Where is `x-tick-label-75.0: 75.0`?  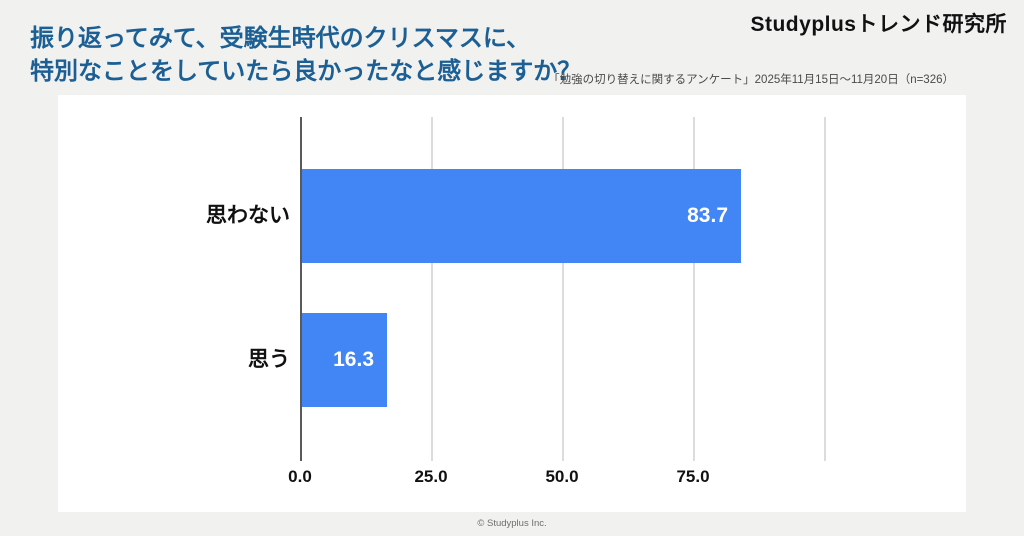 x-tick-label-75.0: 75.0 is located at coordinates (693, 476).